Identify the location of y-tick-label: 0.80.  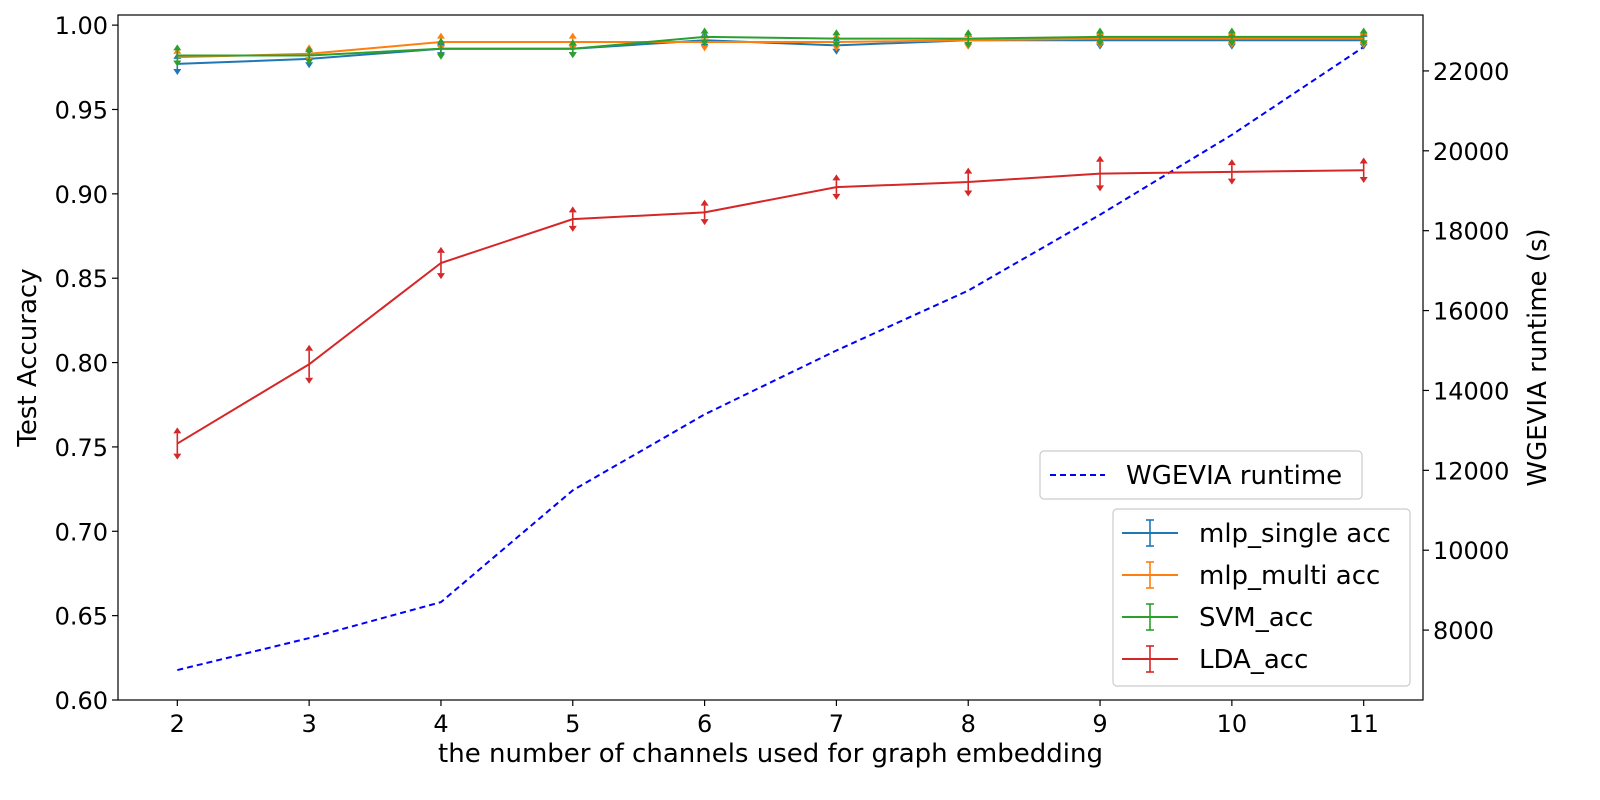
(81, 364).